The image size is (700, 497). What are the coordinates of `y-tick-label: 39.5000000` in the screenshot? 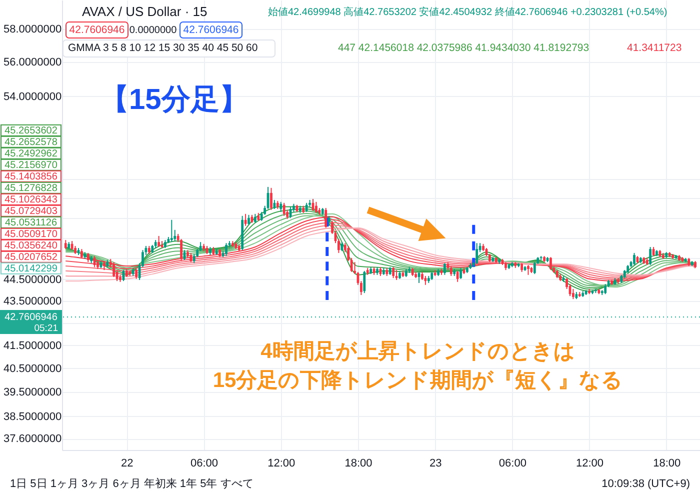 It's located at (33, 392).